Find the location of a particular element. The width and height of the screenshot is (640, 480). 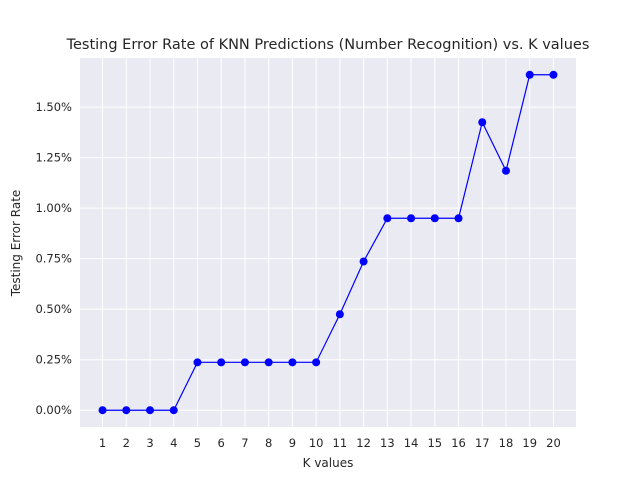

x-tick-label: 13 is located at coordinates (387, 443).